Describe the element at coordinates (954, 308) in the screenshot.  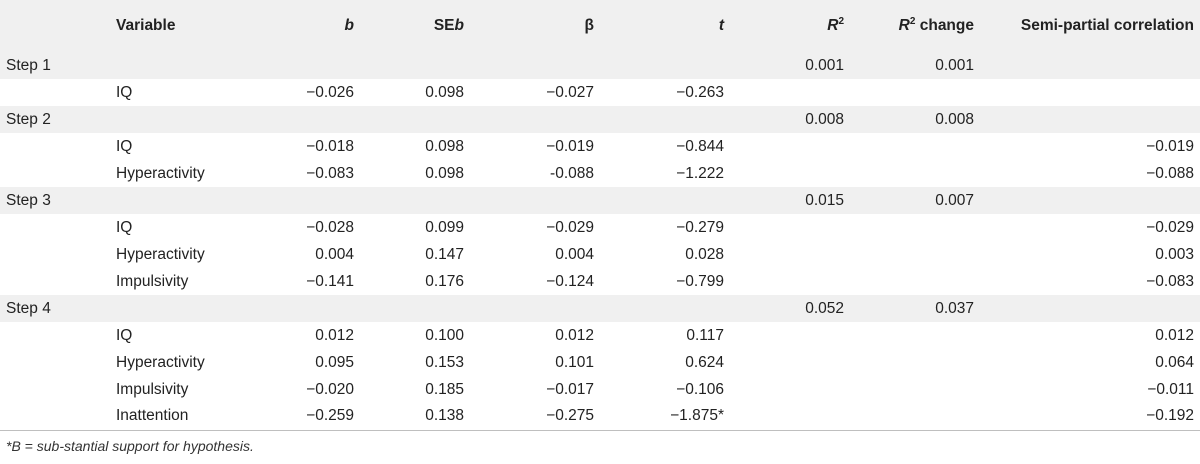
I see `cell-r2change: 0.037` at that location.